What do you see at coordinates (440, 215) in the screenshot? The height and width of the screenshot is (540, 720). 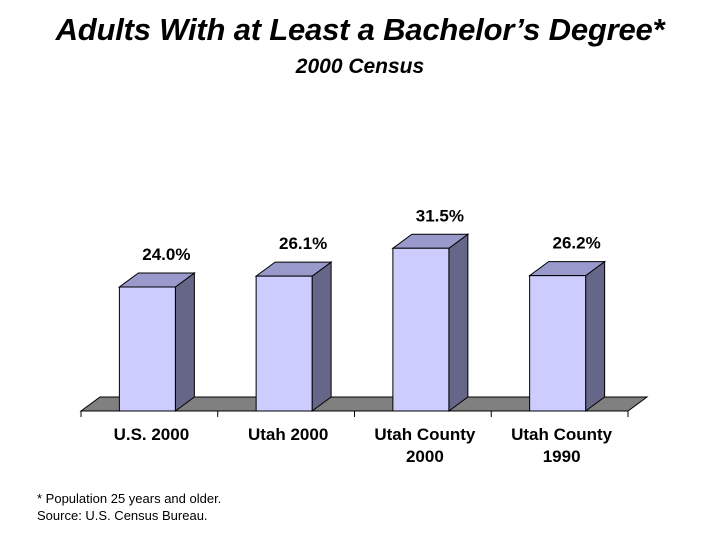 I see `data-label: 31.5%` at bounding box center [440, 215].